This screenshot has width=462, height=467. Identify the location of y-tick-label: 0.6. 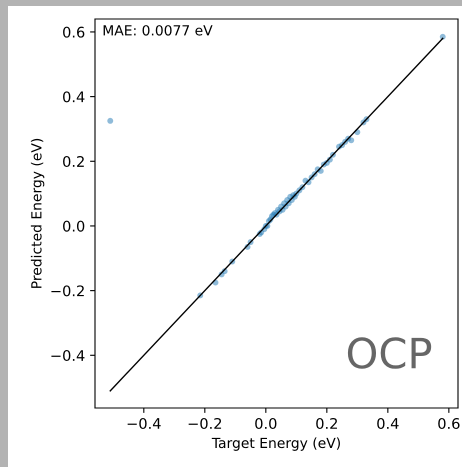
(73, 32).